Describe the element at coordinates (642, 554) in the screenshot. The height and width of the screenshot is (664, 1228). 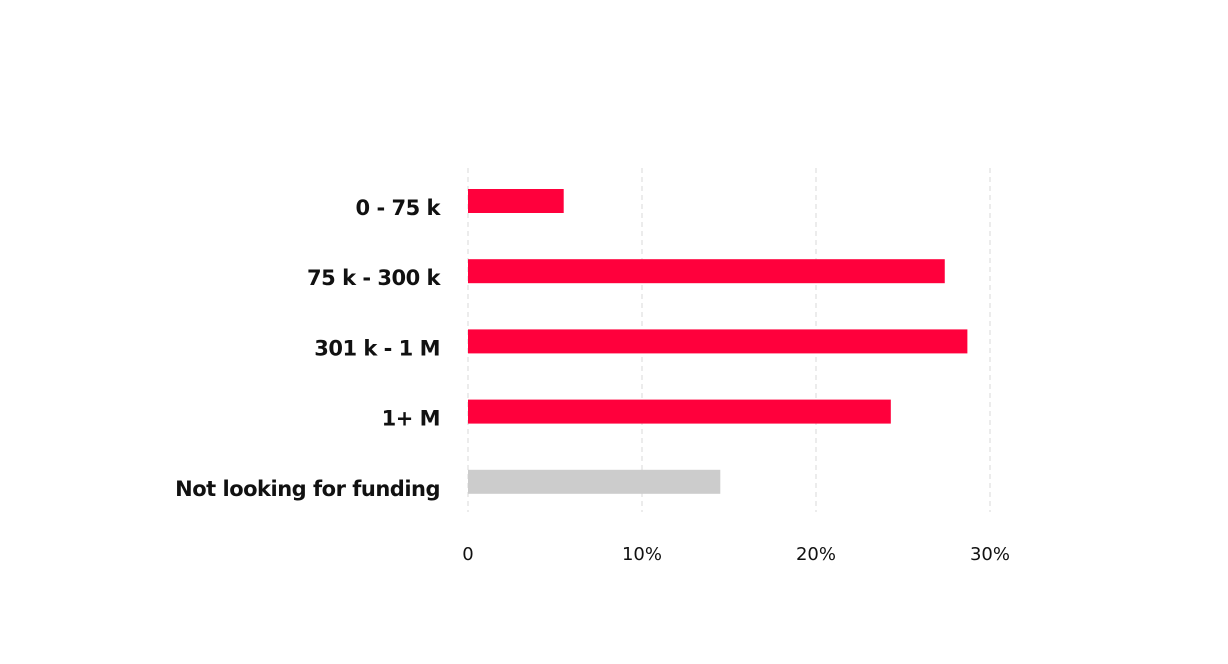
I see `x-tick-label: 10%` at that location.